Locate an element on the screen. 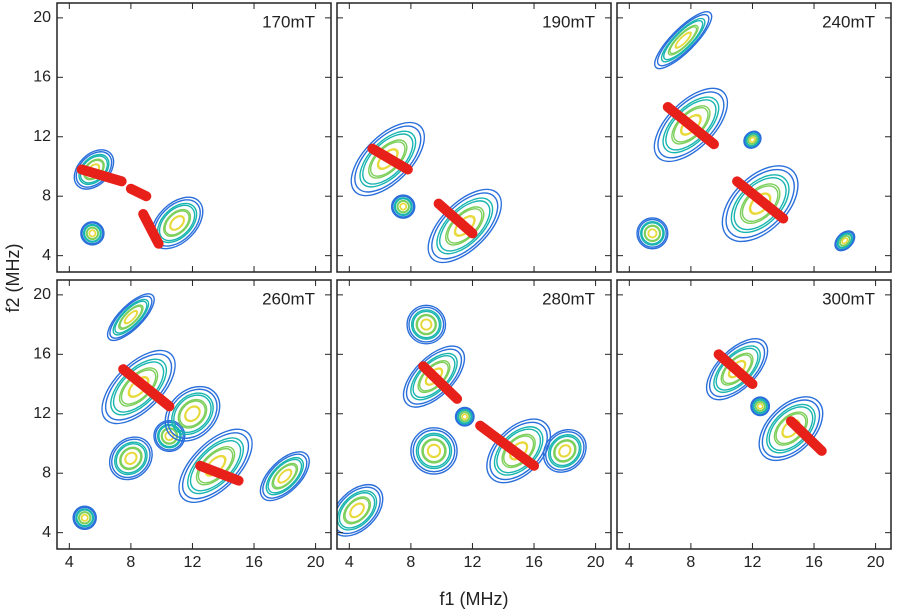 The image size is (900, 612). panel-label: 240mT is located at coordinates (848, 21).